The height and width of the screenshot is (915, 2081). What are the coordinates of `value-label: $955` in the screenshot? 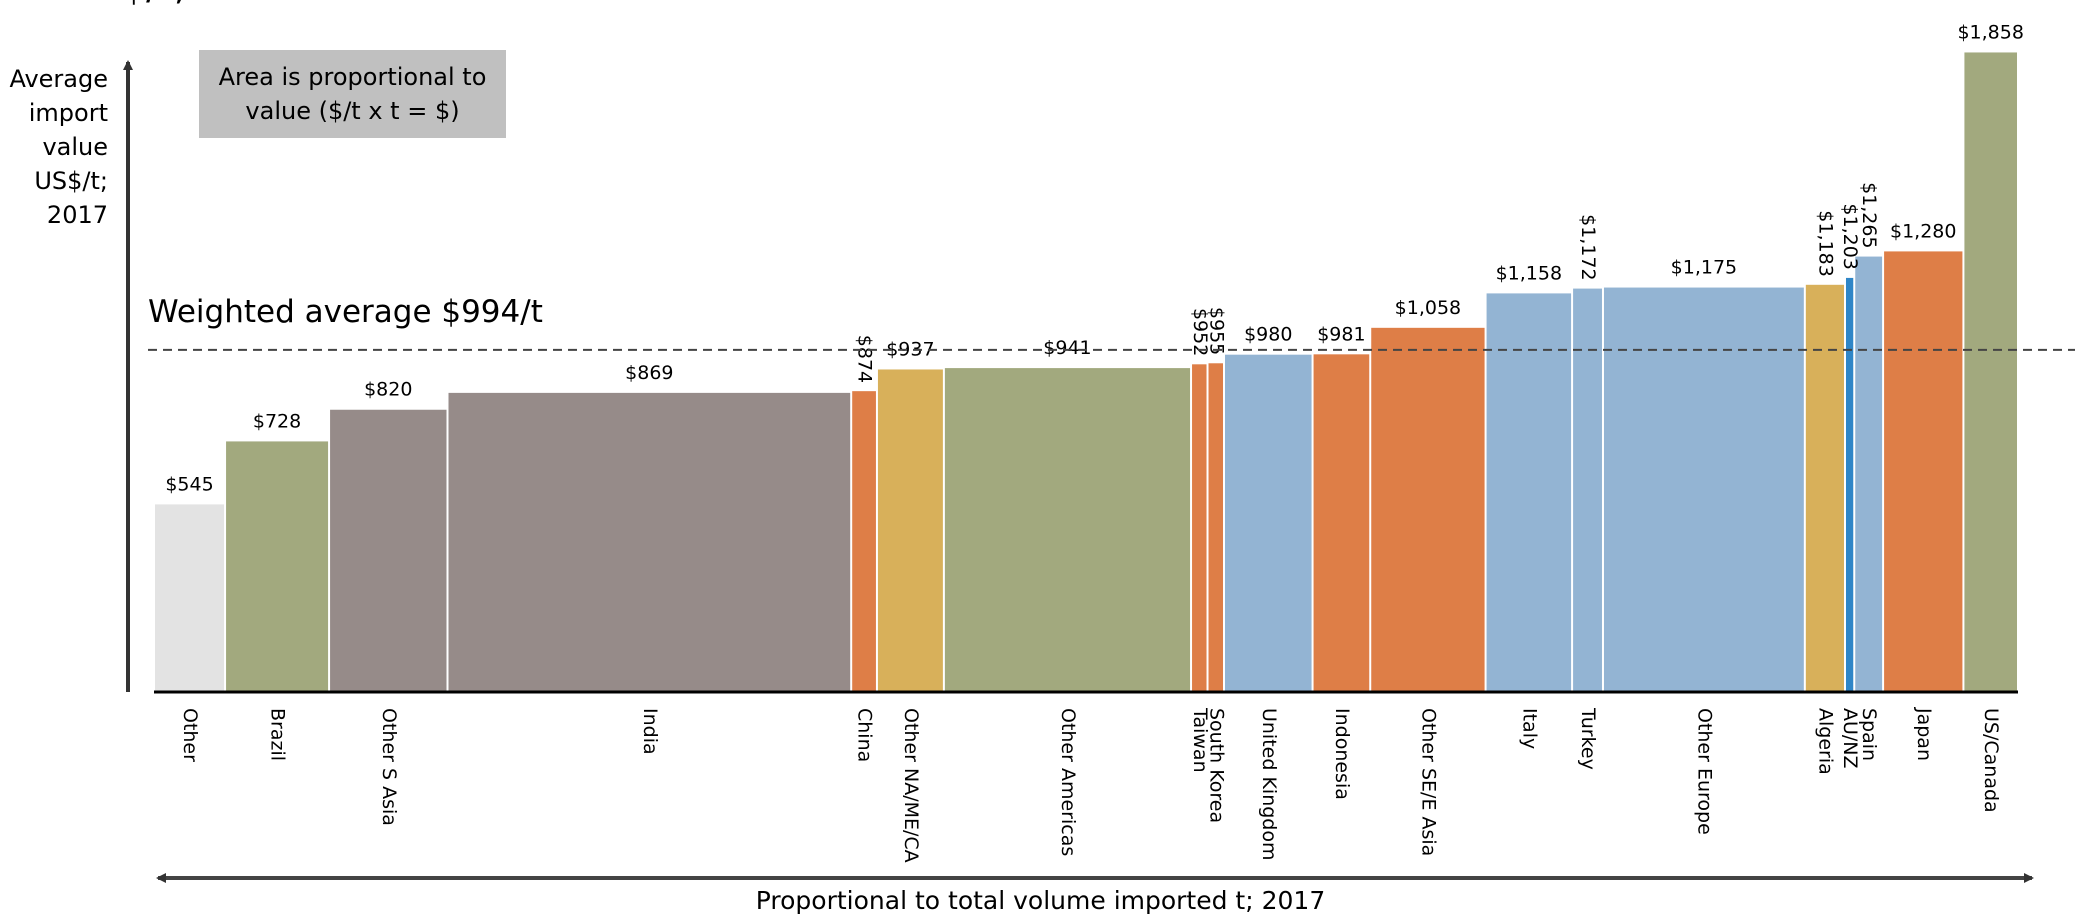 It's located at (1216, 331).